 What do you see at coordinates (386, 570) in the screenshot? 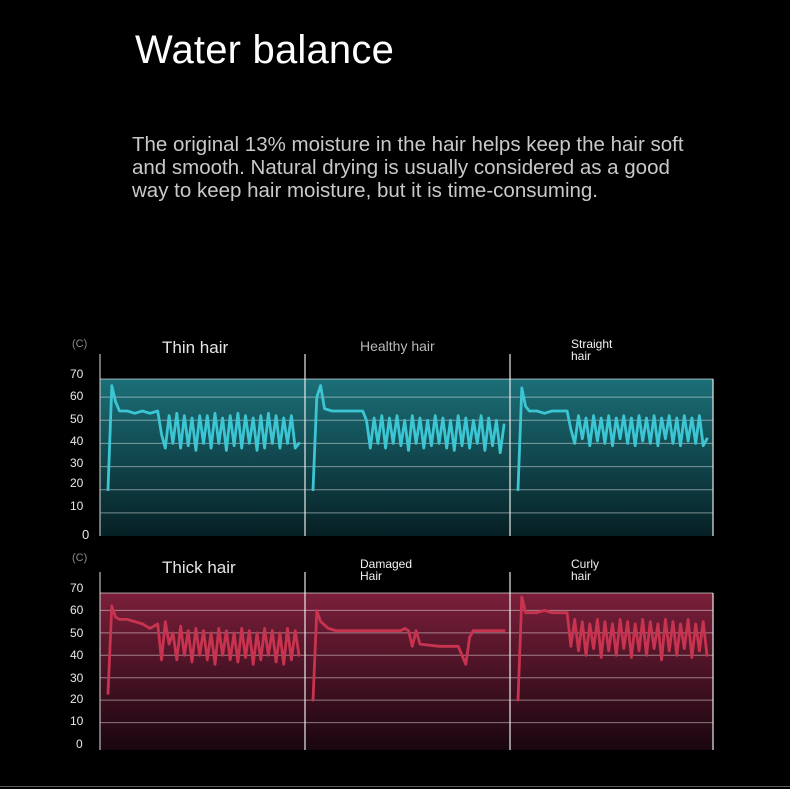
I see `panel-title-damaged-hair: Damaged Hair` at bounding box center [386, 570].